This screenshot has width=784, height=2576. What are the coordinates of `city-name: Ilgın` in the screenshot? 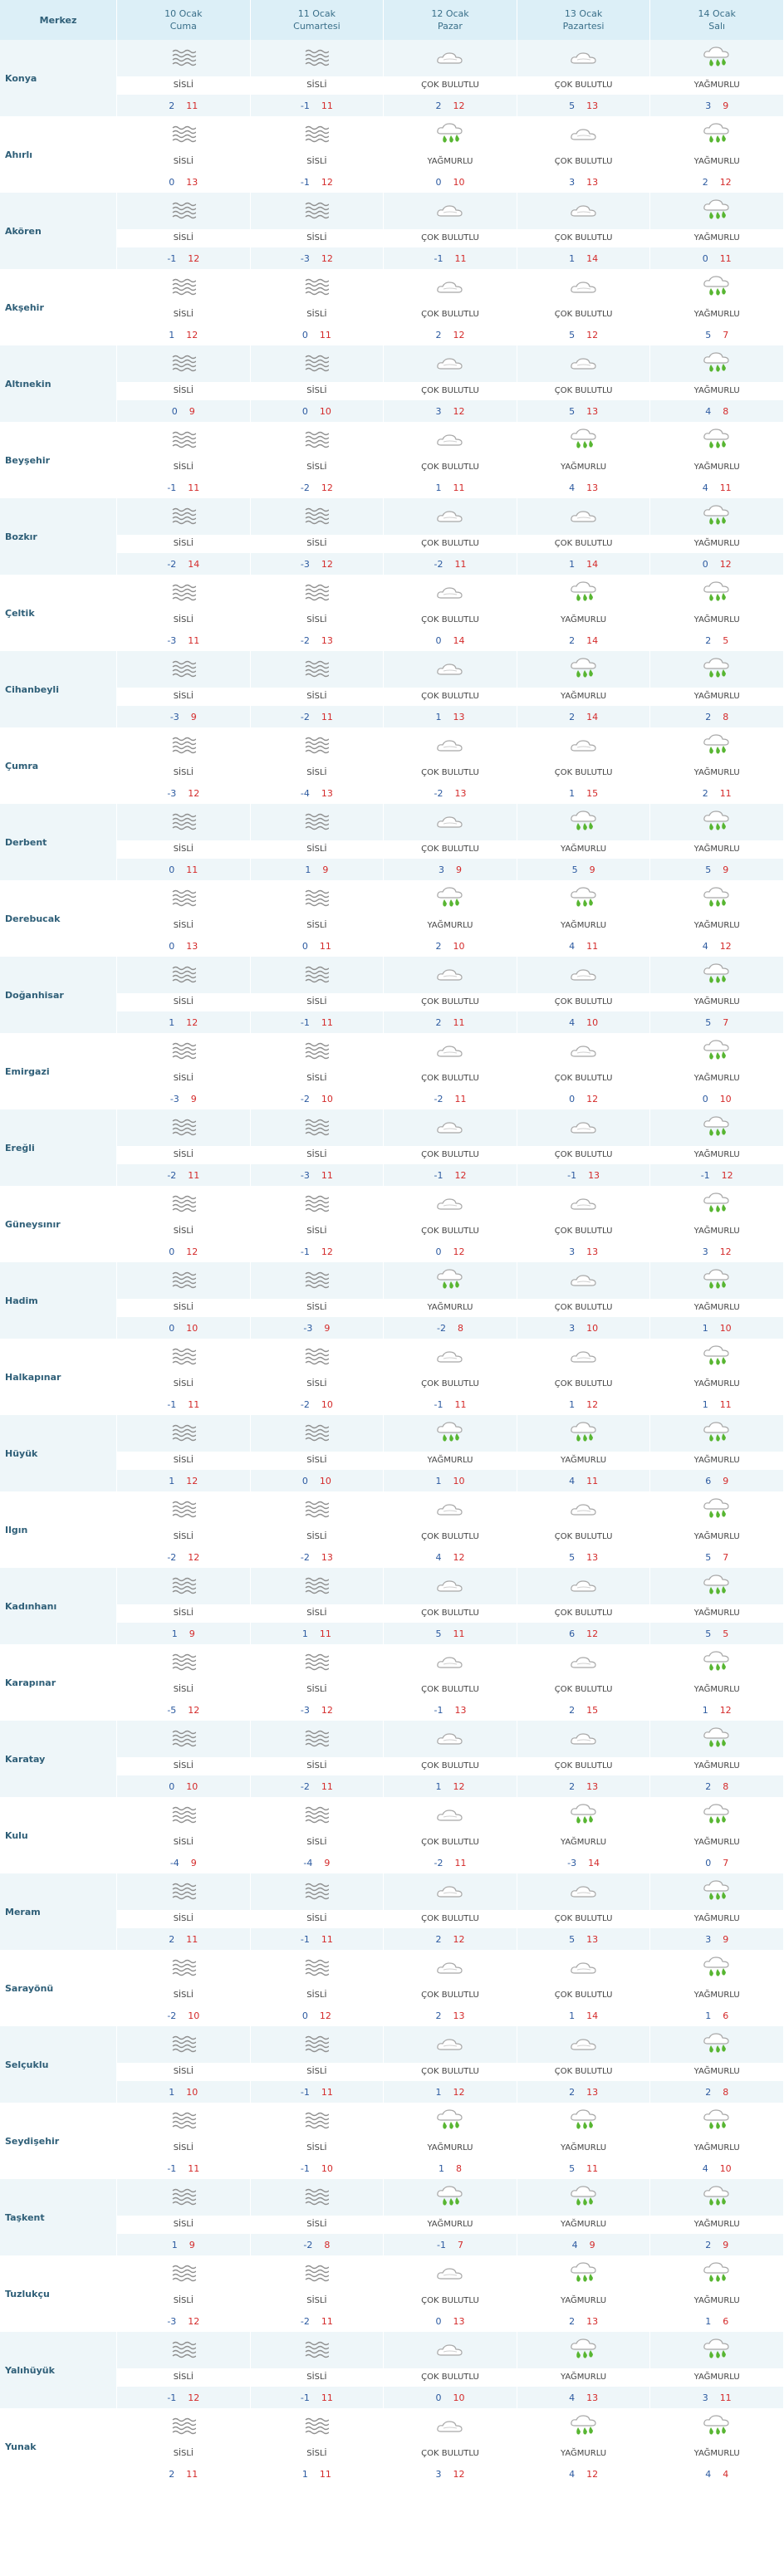 It's located at (58, 1529).